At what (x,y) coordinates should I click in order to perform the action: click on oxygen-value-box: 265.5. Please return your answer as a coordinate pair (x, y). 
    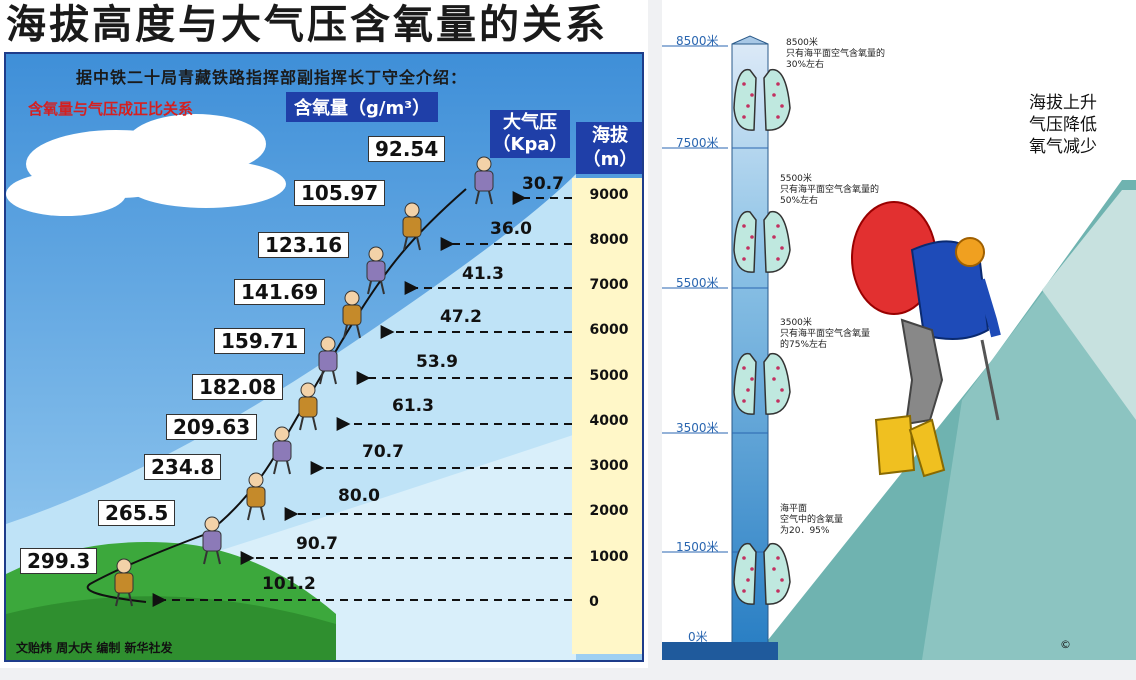
    Looking at the image, I should click on (137, 513).